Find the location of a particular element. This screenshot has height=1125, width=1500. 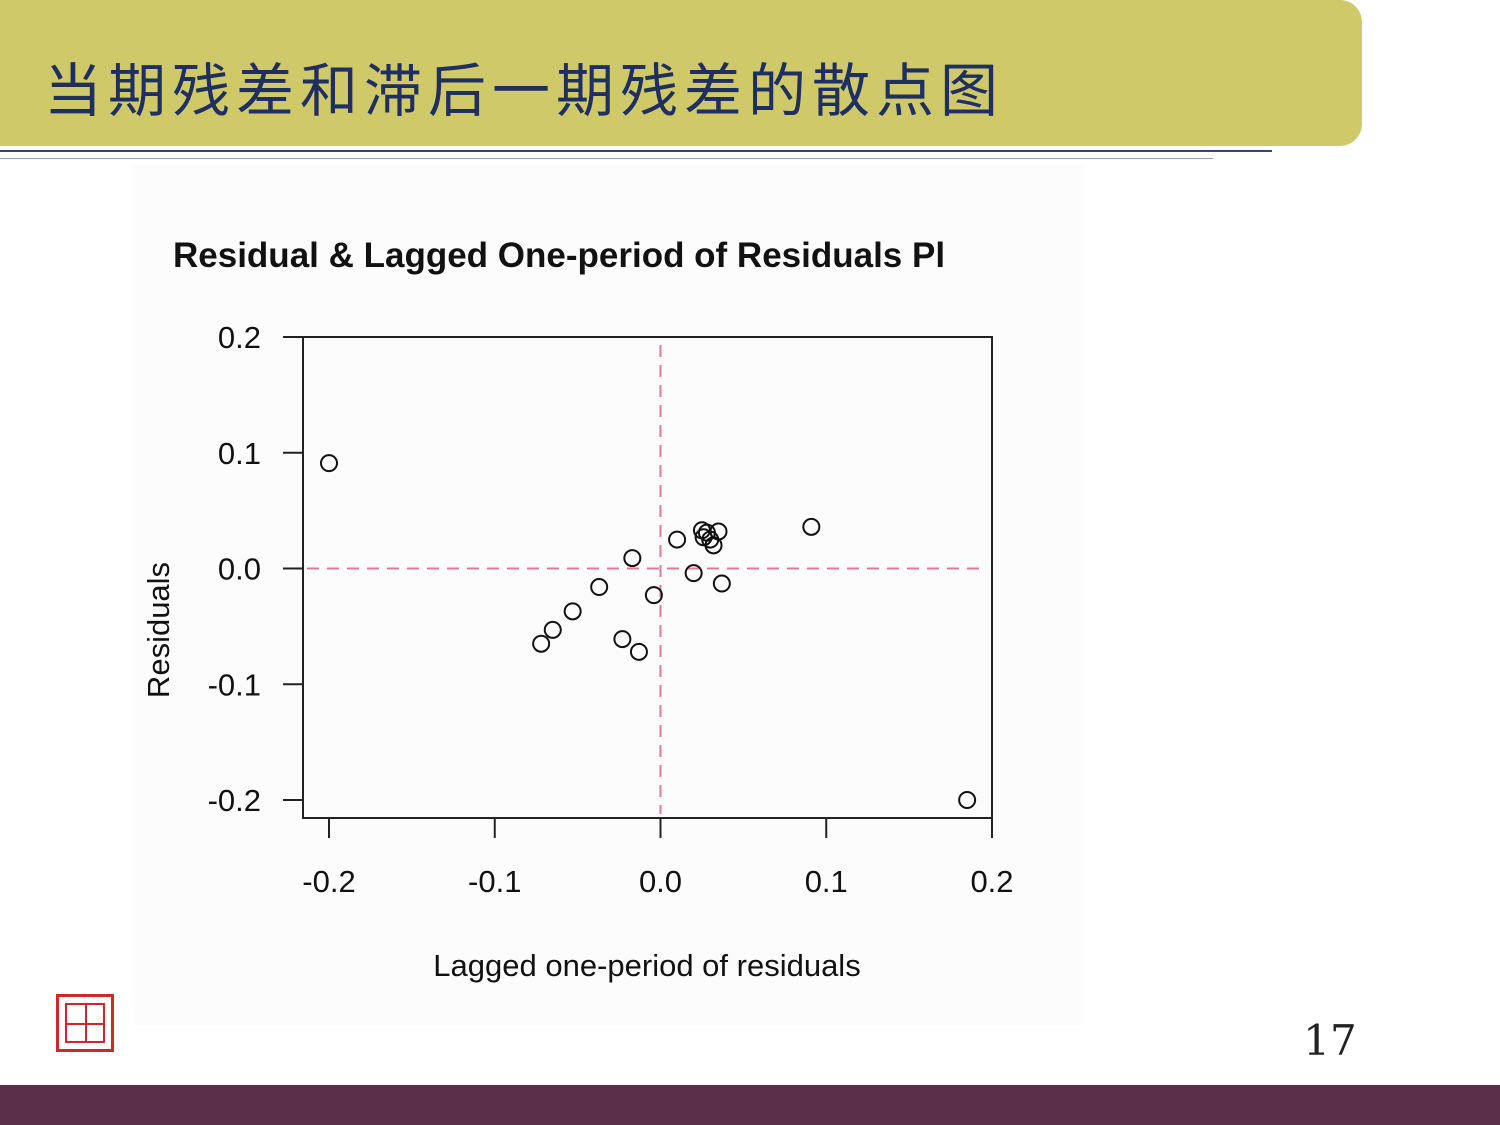

x-tick-label: 0.2 is located at coordinates (991, 881).